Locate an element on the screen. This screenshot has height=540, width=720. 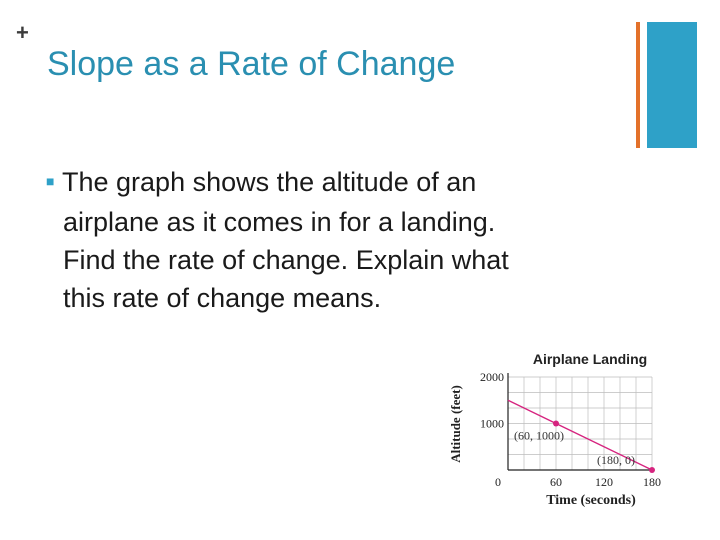
body-line: this rate of change means. is located at coordinates (222, 297).